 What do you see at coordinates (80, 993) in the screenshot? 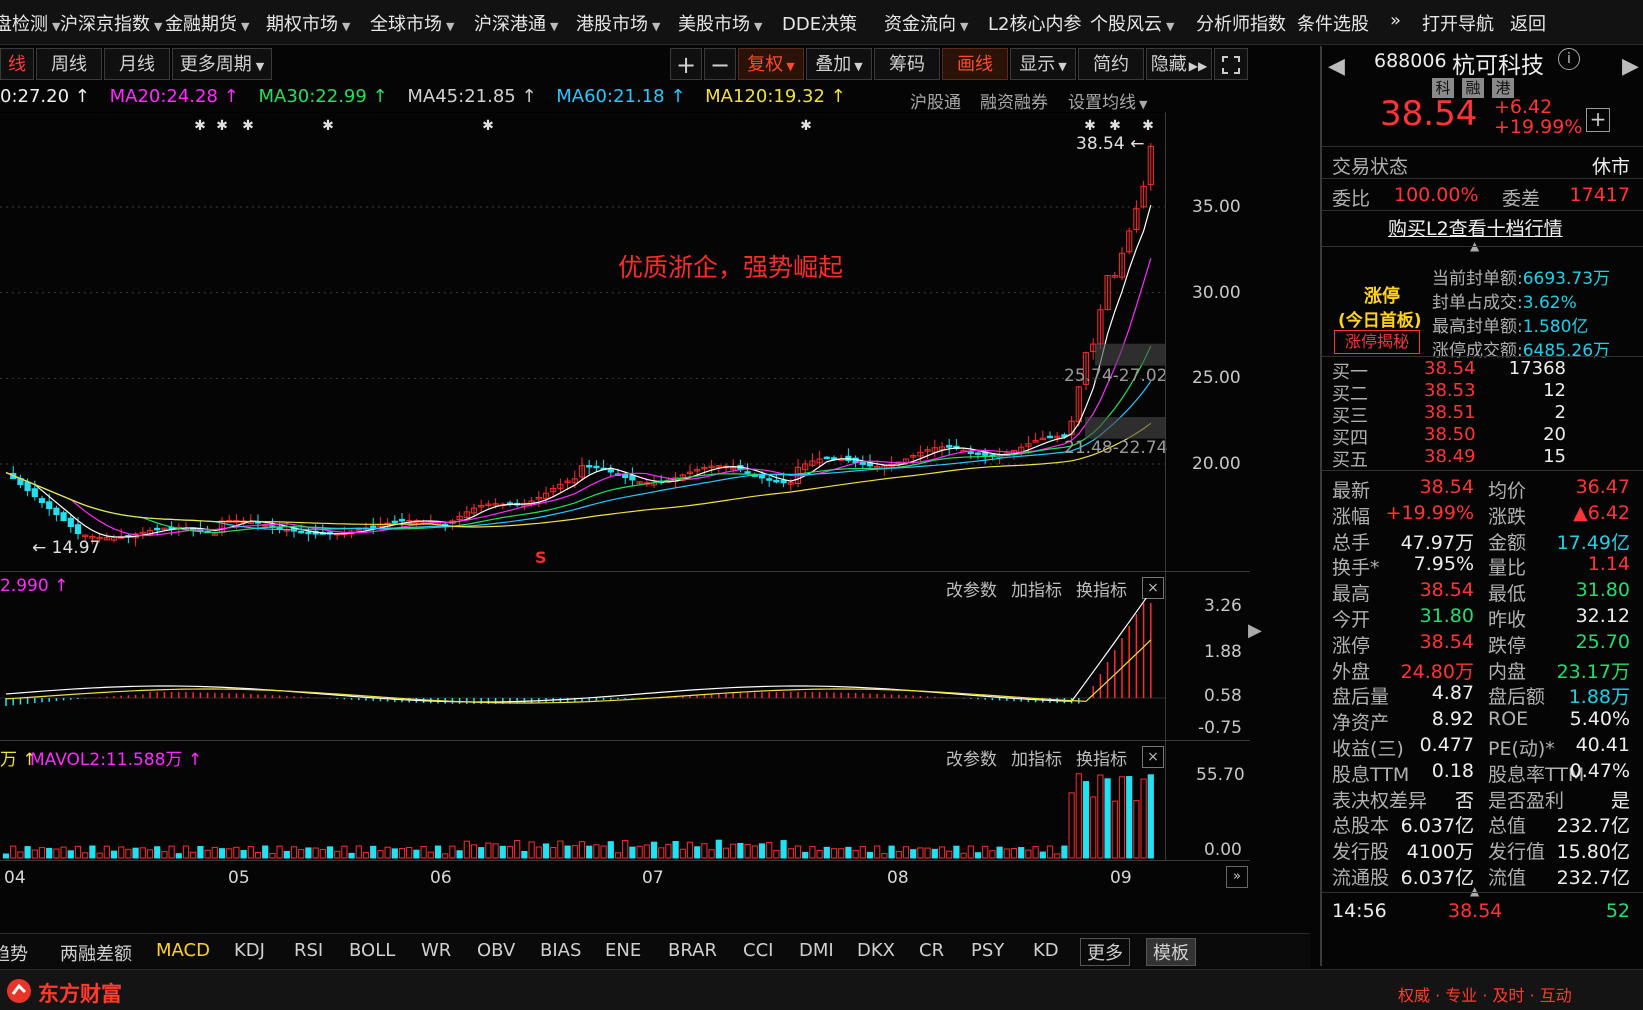
I see `brand-name: 东方财富` at bounding box center [80, 993].